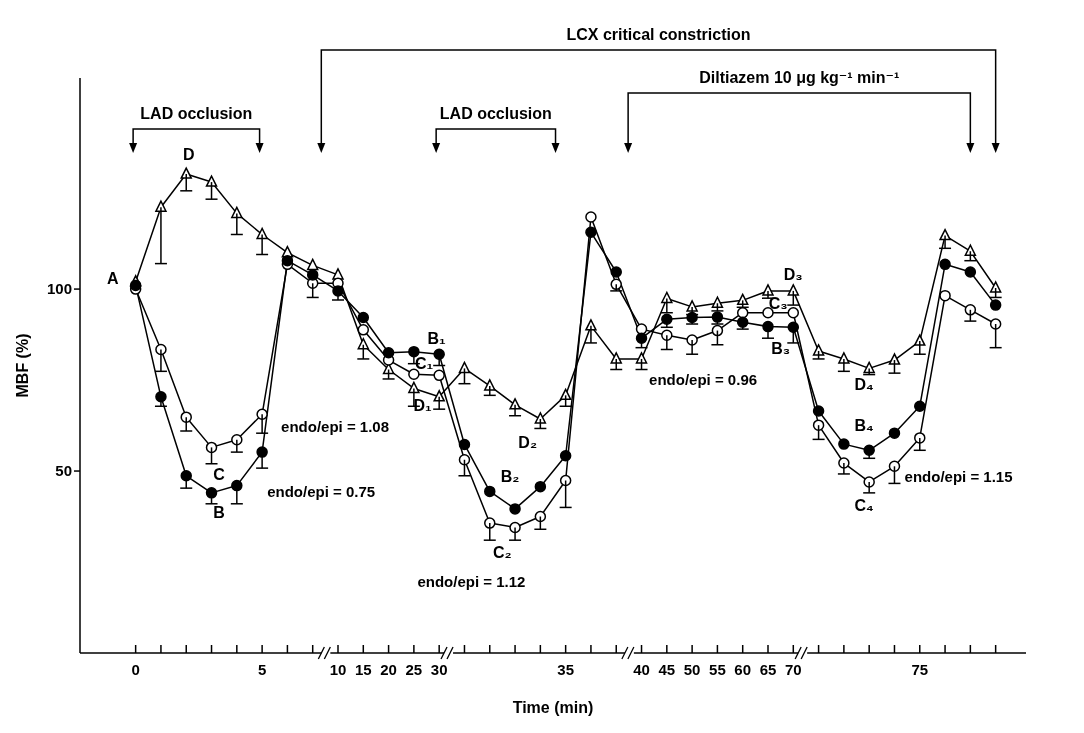  What do you see at coordinates (781, 349) in the screenshot?
I see `annotation: B₃` at bounding box center [781, 349].